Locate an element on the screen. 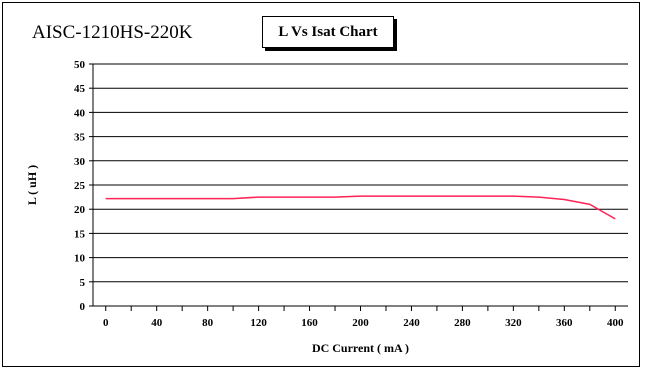 The image size is (647, 372). y-tick-label: 35 is located at coordinates (80, 138).